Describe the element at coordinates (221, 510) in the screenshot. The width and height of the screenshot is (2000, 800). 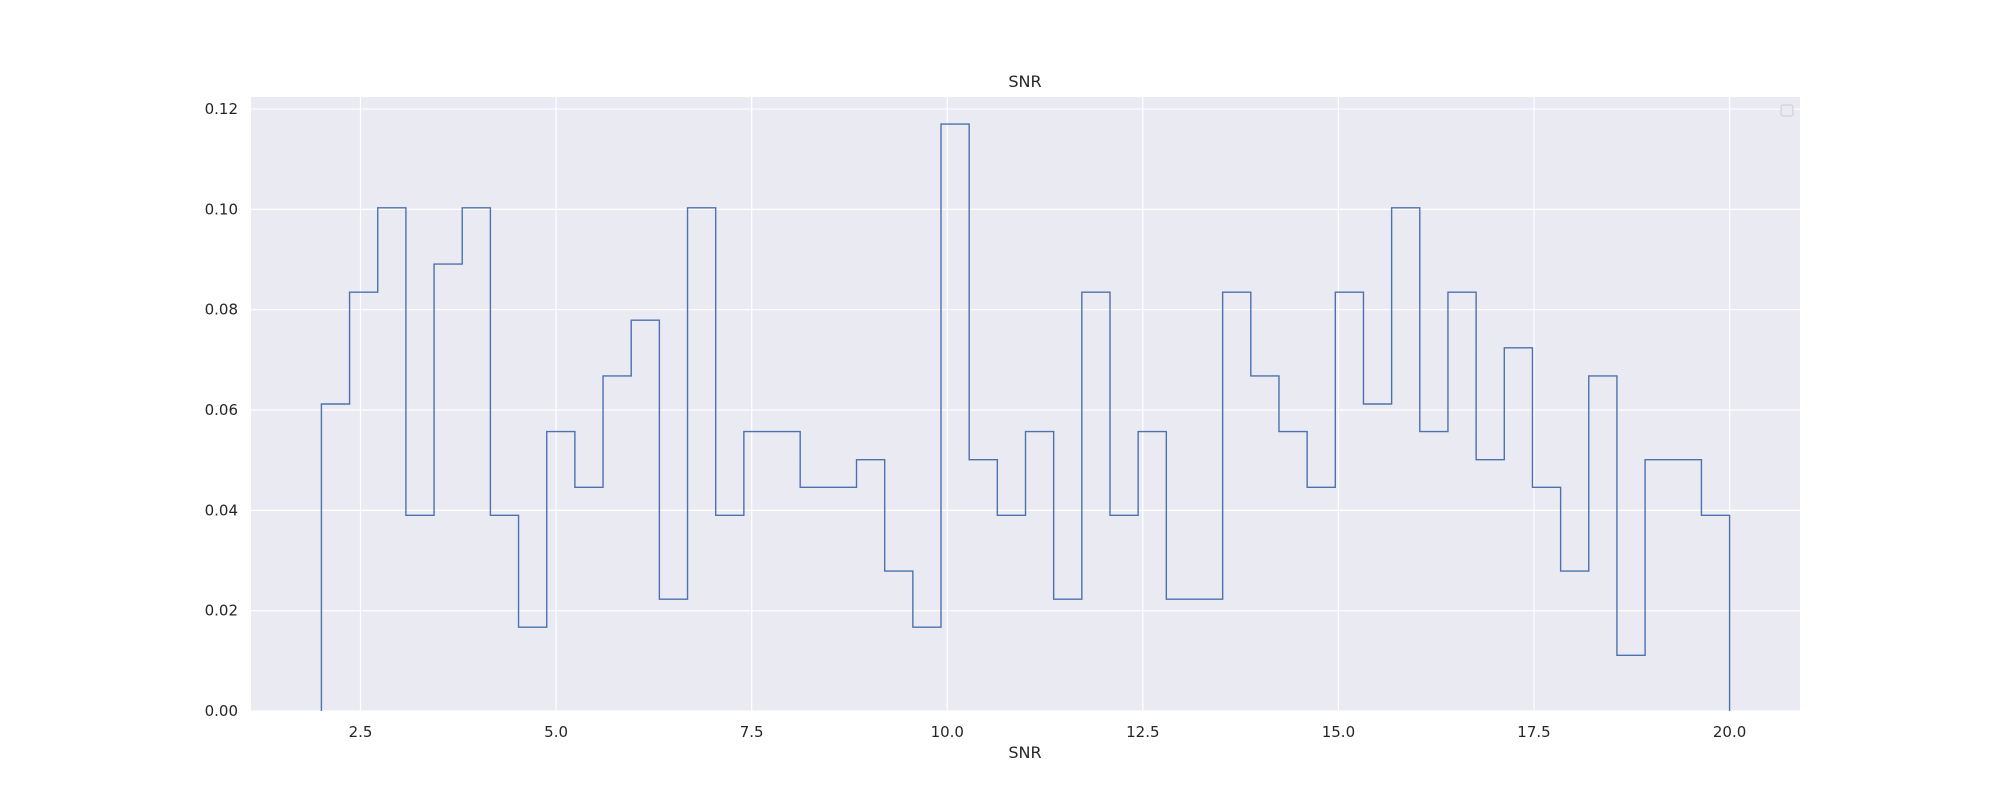
I see `y-tick-label: 0.04` at that location.